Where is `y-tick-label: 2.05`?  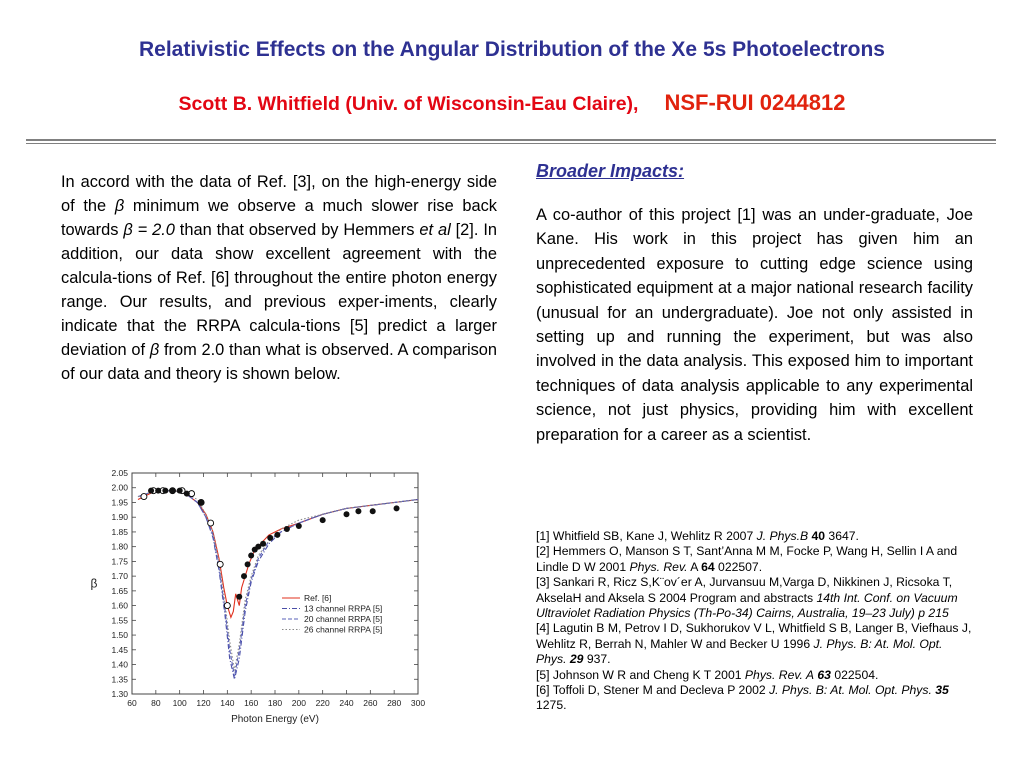 y-tick-label: 2.05 is located at coordinates (119, 473).